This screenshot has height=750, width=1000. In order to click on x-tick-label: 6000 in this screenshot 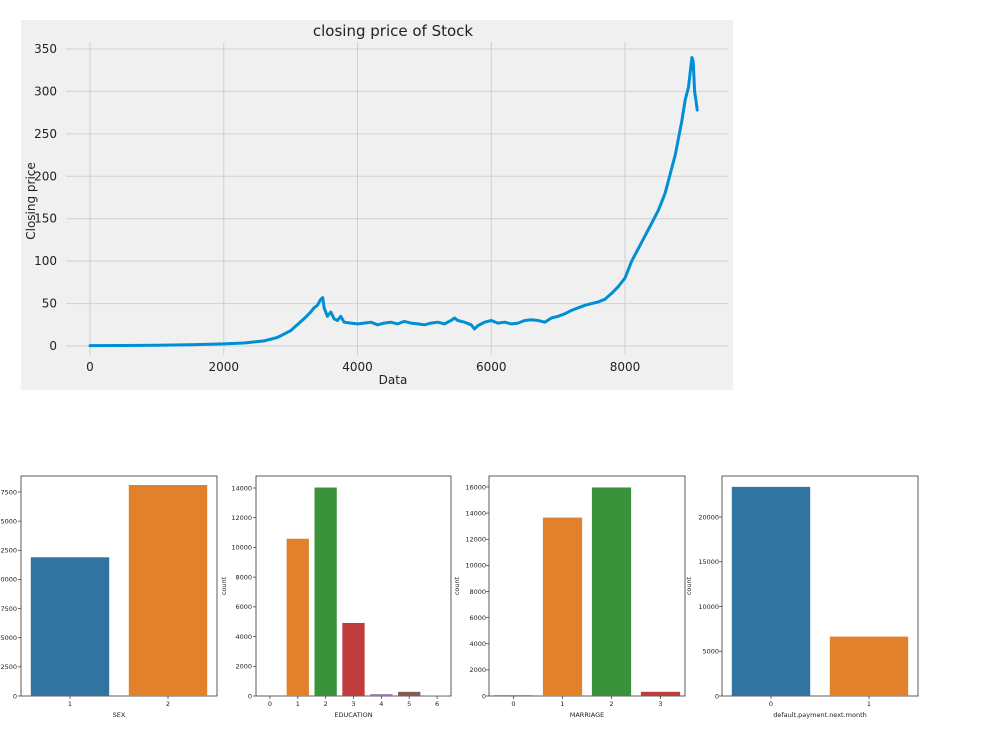, I will do `click(491, 367)`.